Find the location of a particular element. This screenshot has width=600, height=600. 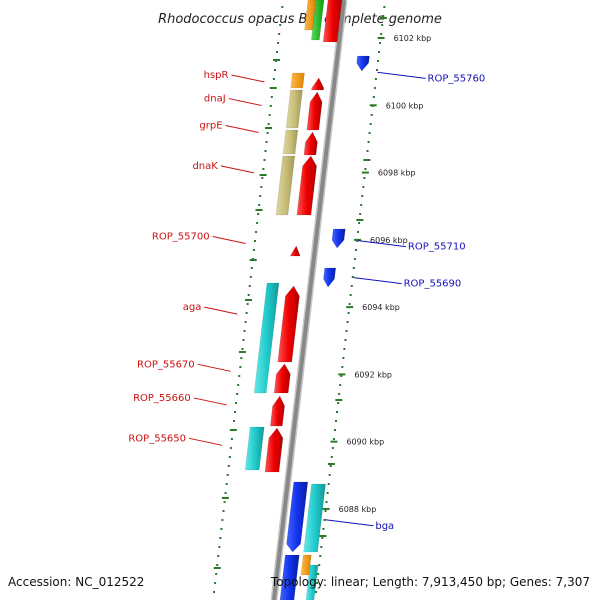

gene-label-left: ROP_55650 is located at coordinates (157, 438).